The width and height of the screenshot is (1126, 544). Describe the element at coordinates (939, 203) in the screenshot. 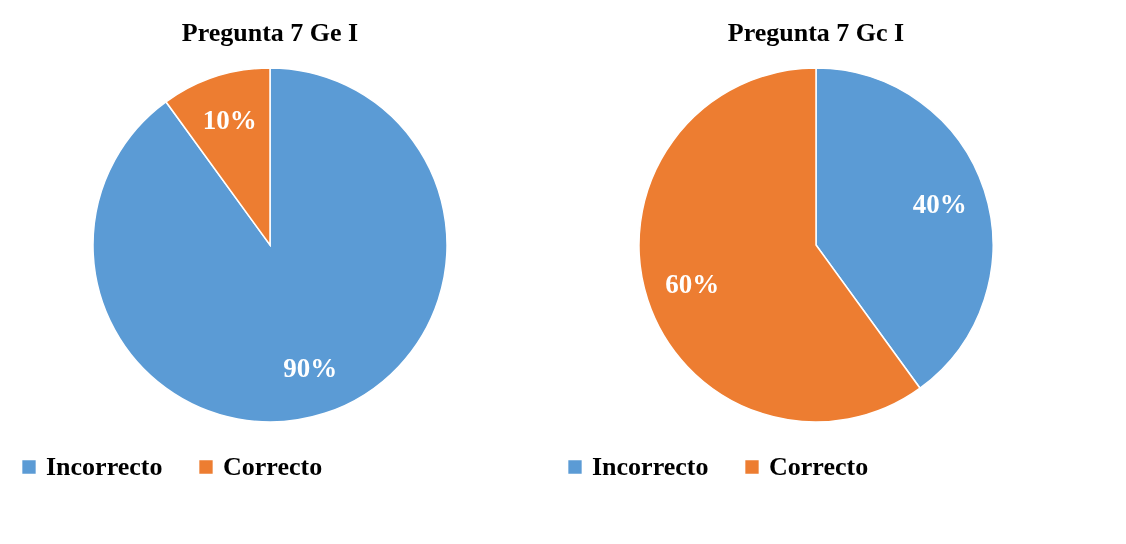

I see `data-label: 40%` at that location.